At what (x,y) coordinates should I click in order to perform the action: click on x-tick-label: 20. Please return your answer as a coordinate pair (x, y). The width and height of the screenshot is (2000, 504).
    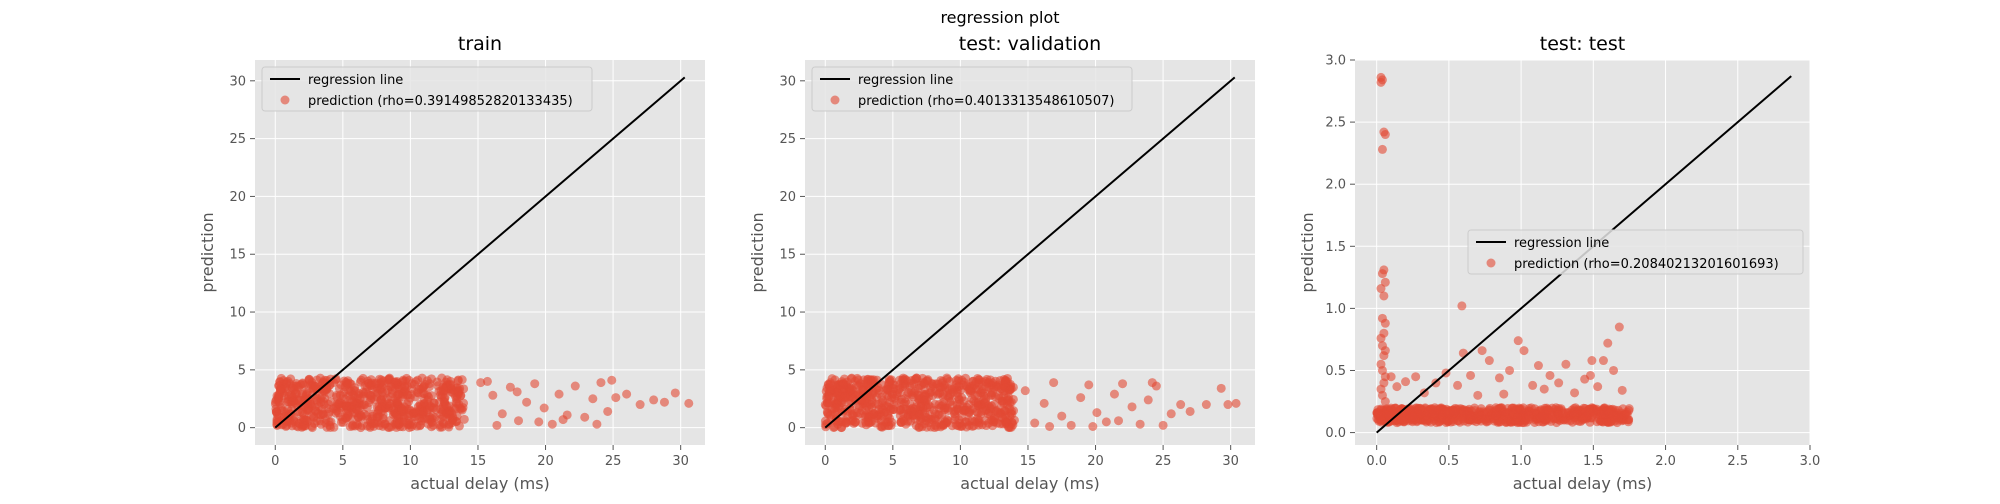
    Looking at the image, I should click on (545, 461).